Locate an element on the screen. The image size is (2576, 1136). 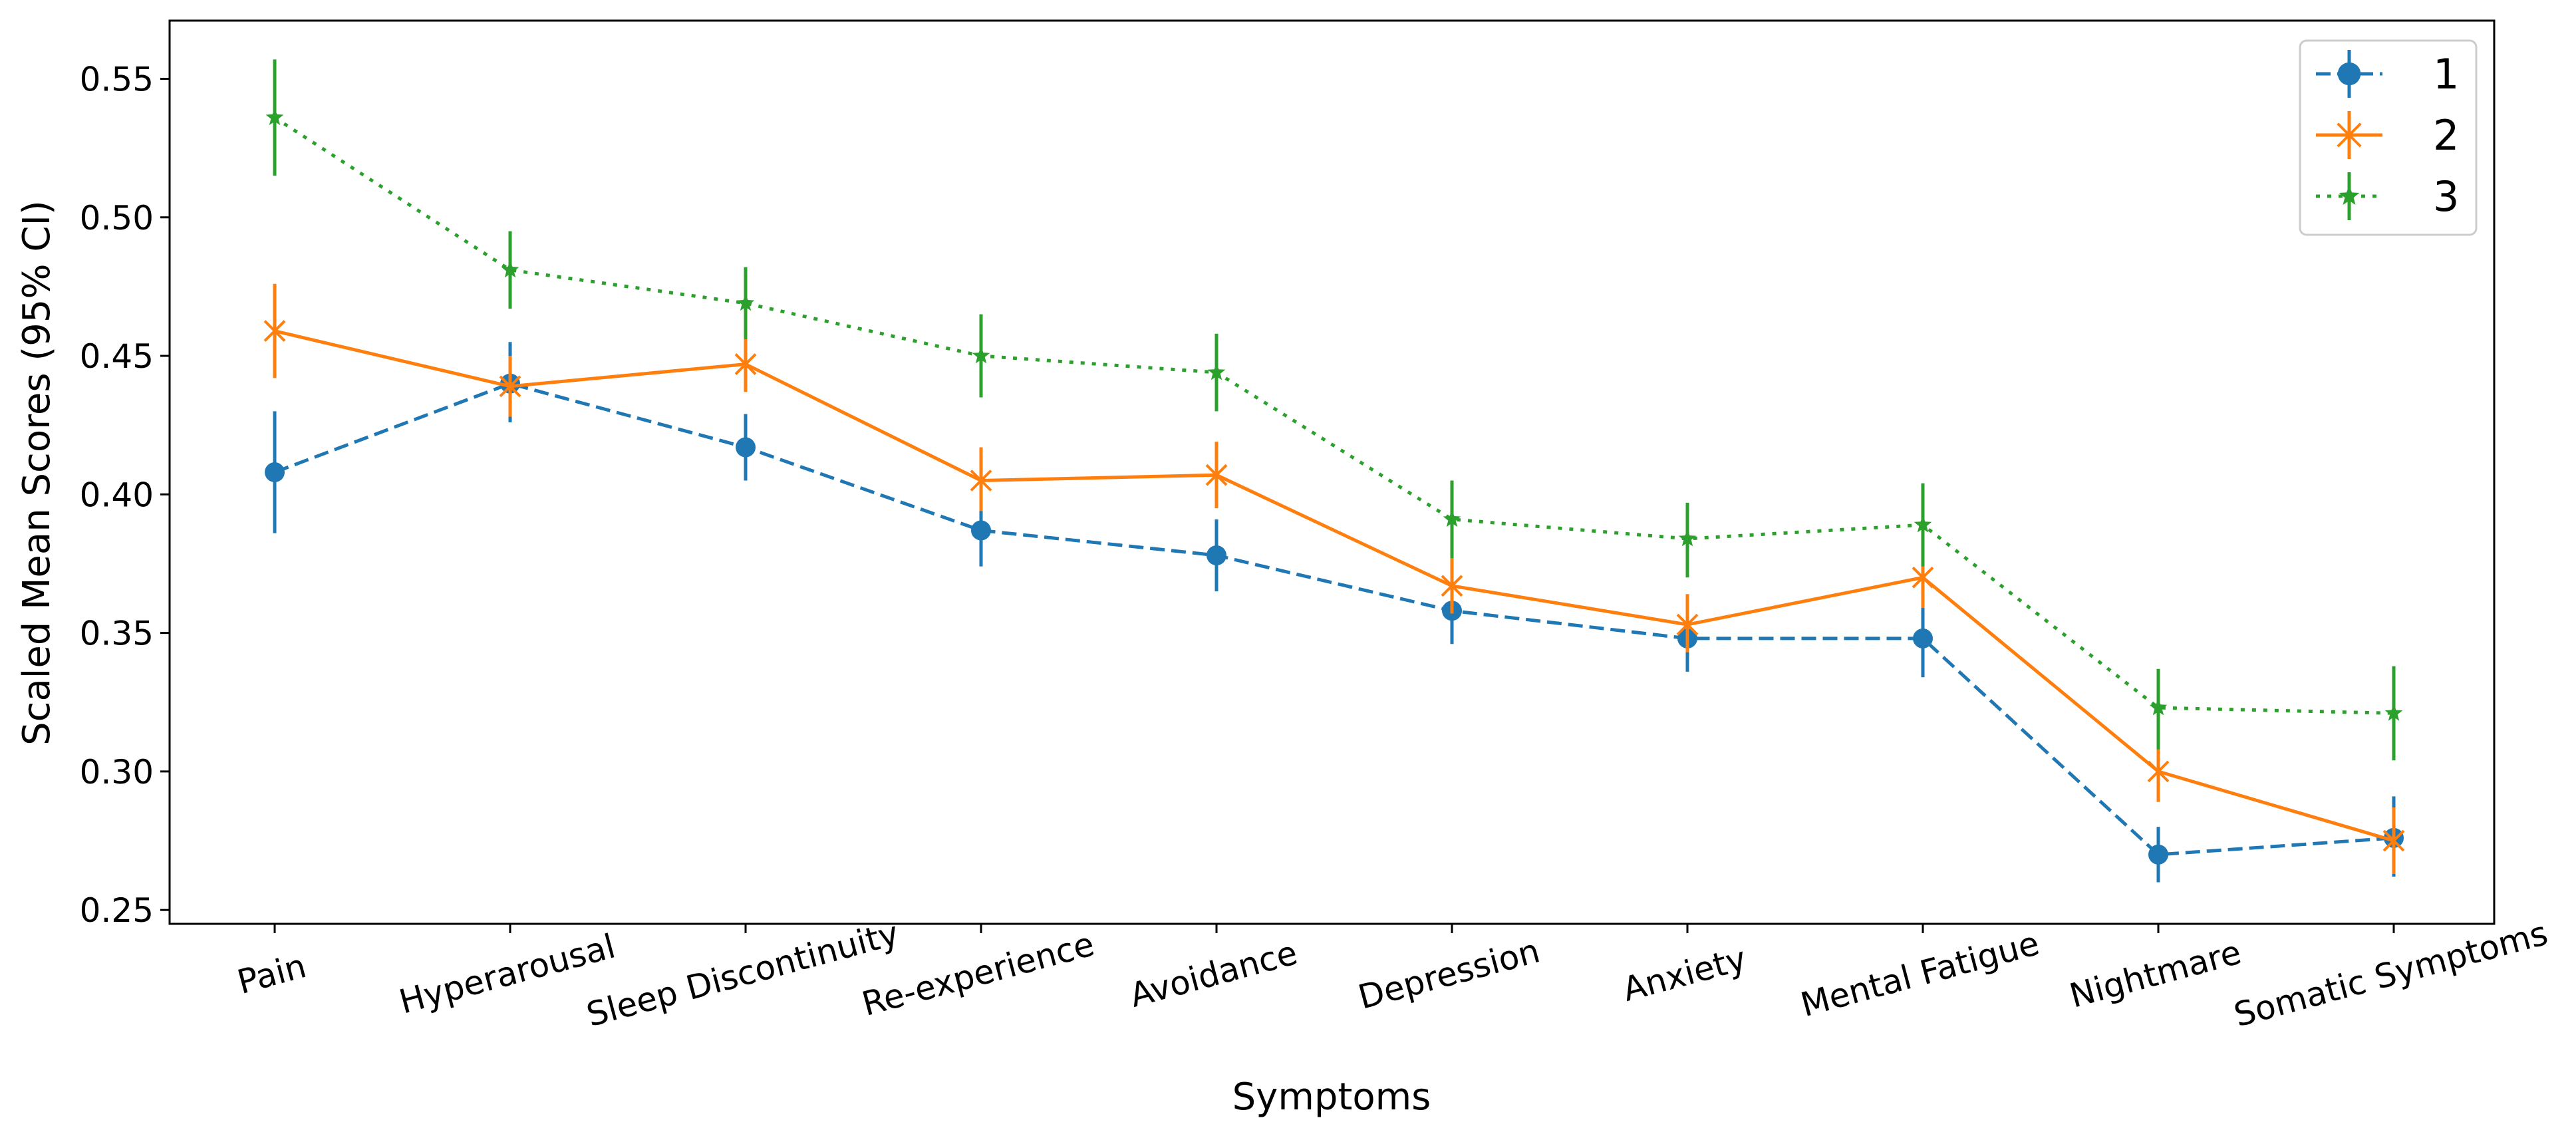
legend: 1 2 3 is located at coordinates (2388, 137).